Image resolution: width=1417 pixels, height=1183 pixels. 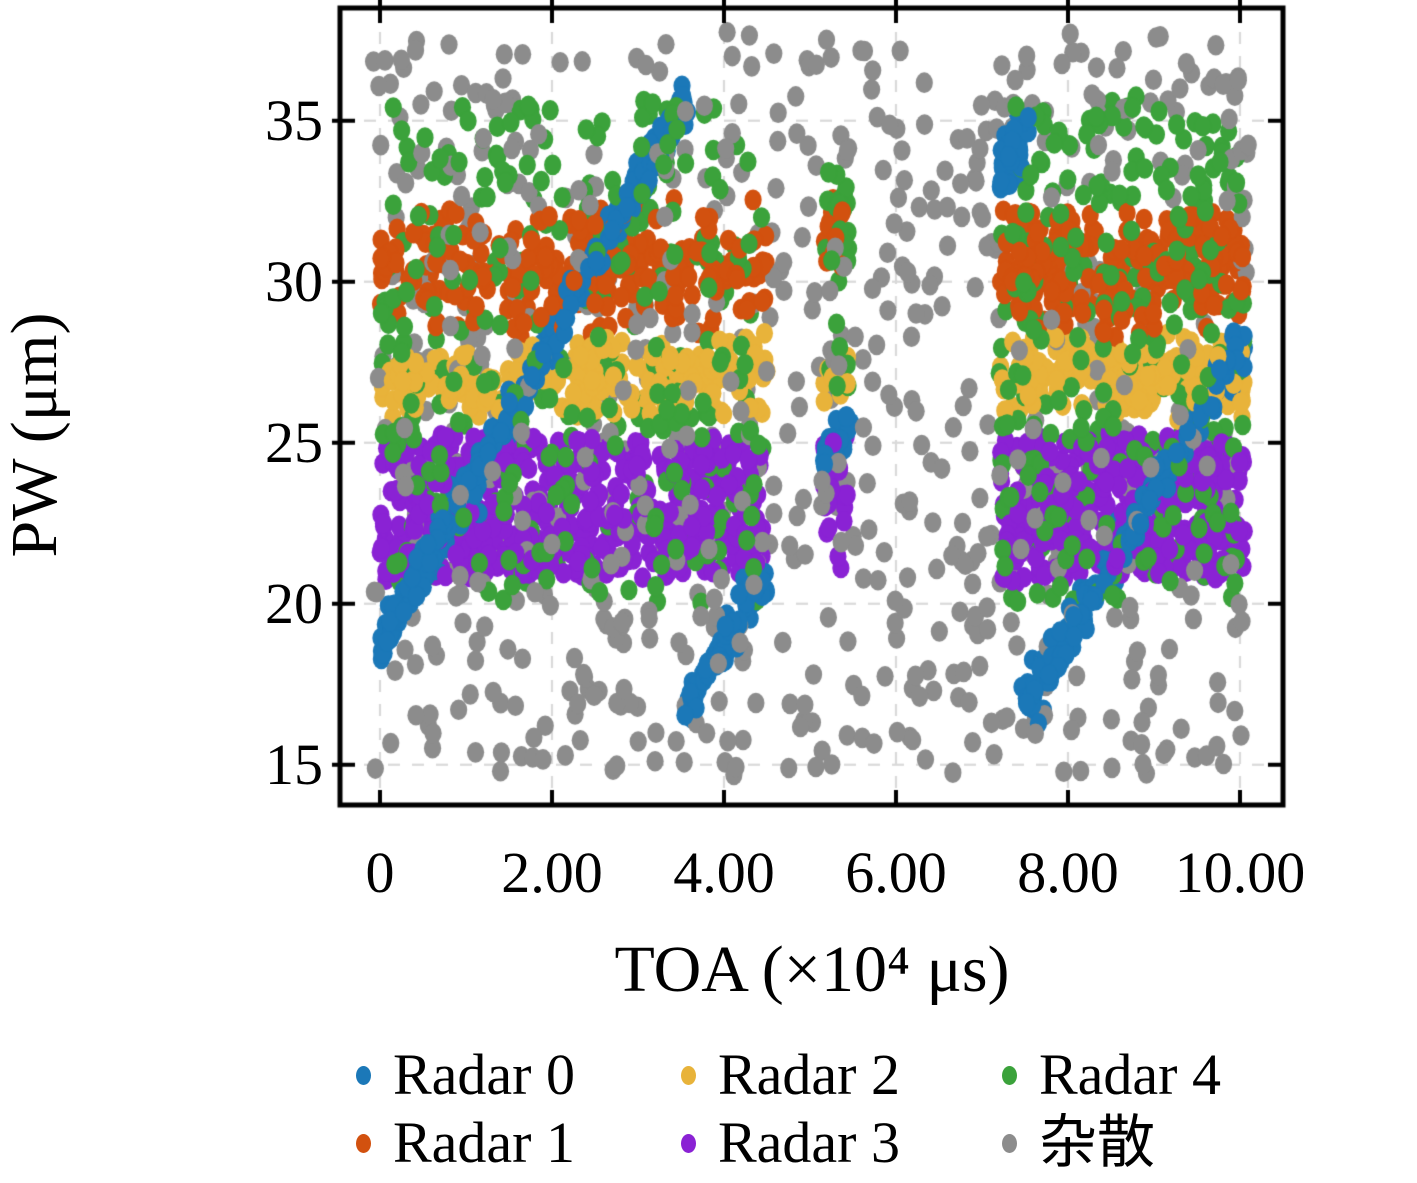 What do you see at coordinates (1240, 872) in the screenshot?
I see `x-tick-label-10: 10.00` at bounding box center [1240, 872].